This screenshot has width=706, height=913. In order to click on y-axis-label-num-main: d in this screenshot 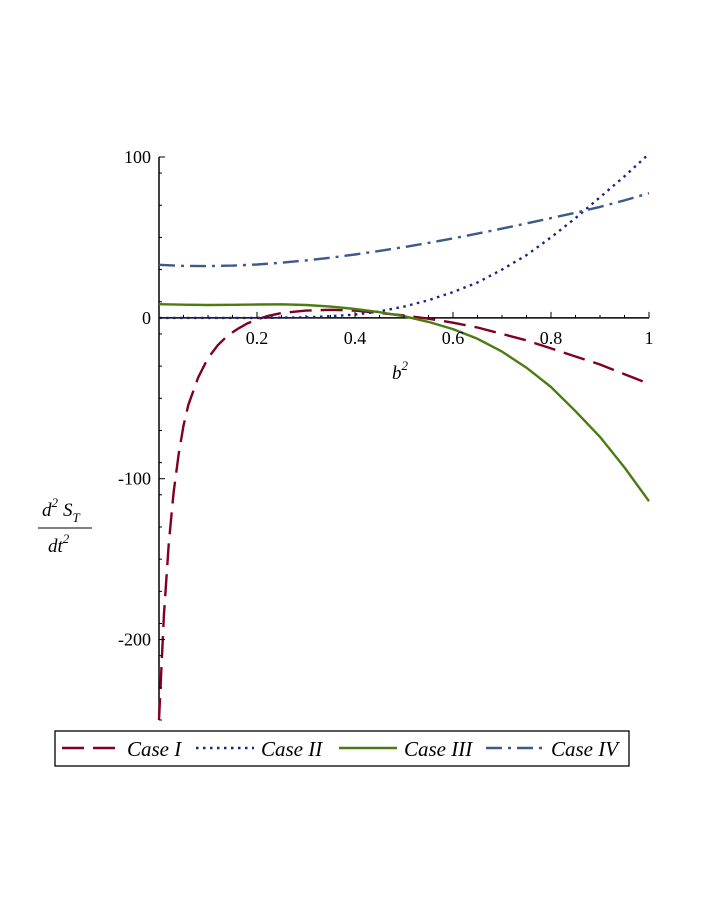, I will do `click(47, 510)`.